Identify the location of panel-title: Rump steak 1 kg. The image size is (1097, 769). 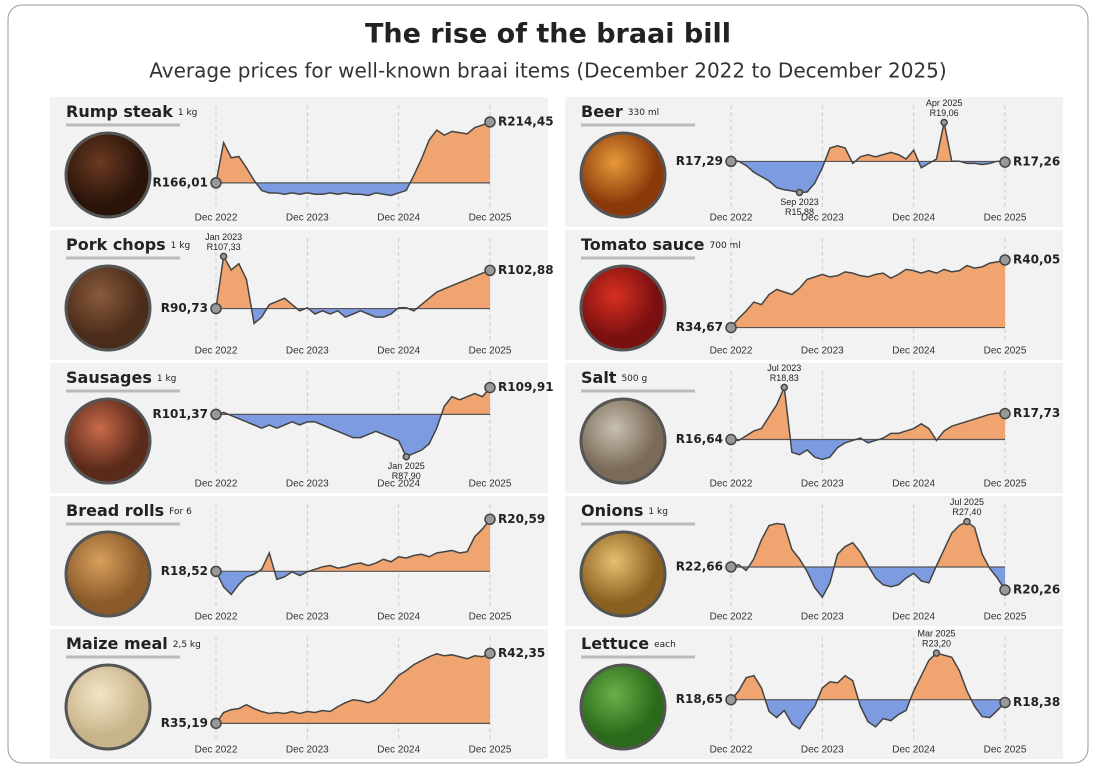
(131, 111).